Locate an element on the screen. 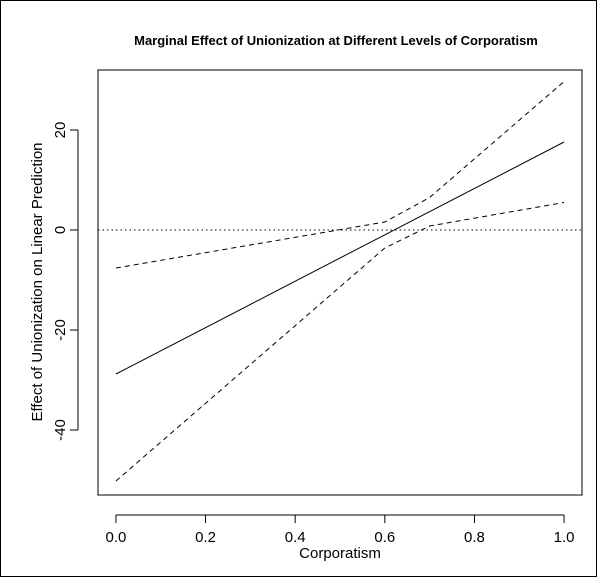 This screenshot has width=597, height=577. x-axis-label: Corporatism is located at coordinates (340, 553).